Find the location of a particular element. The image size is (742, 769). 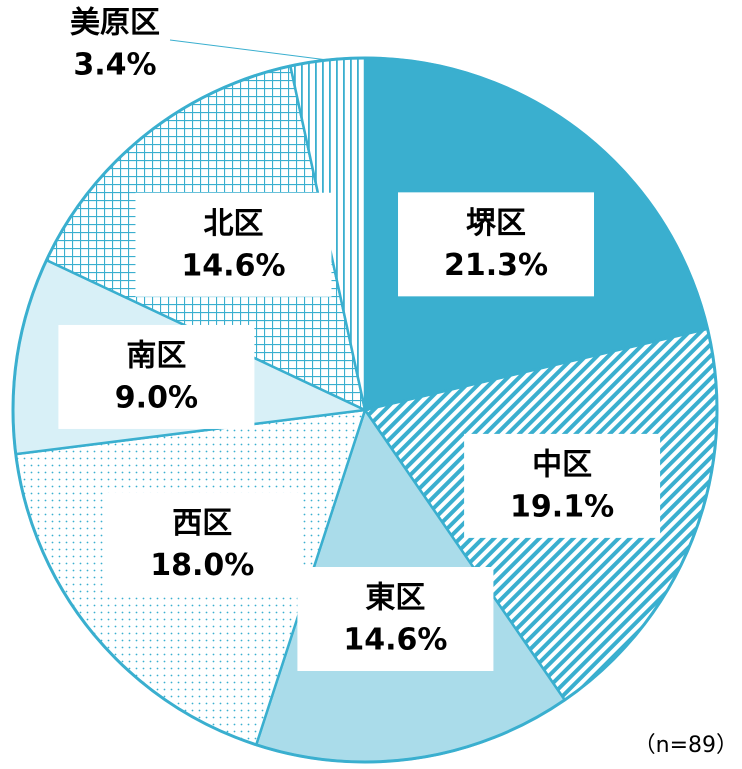

slice-category: 堺区 is located at coordinates (496, 223).